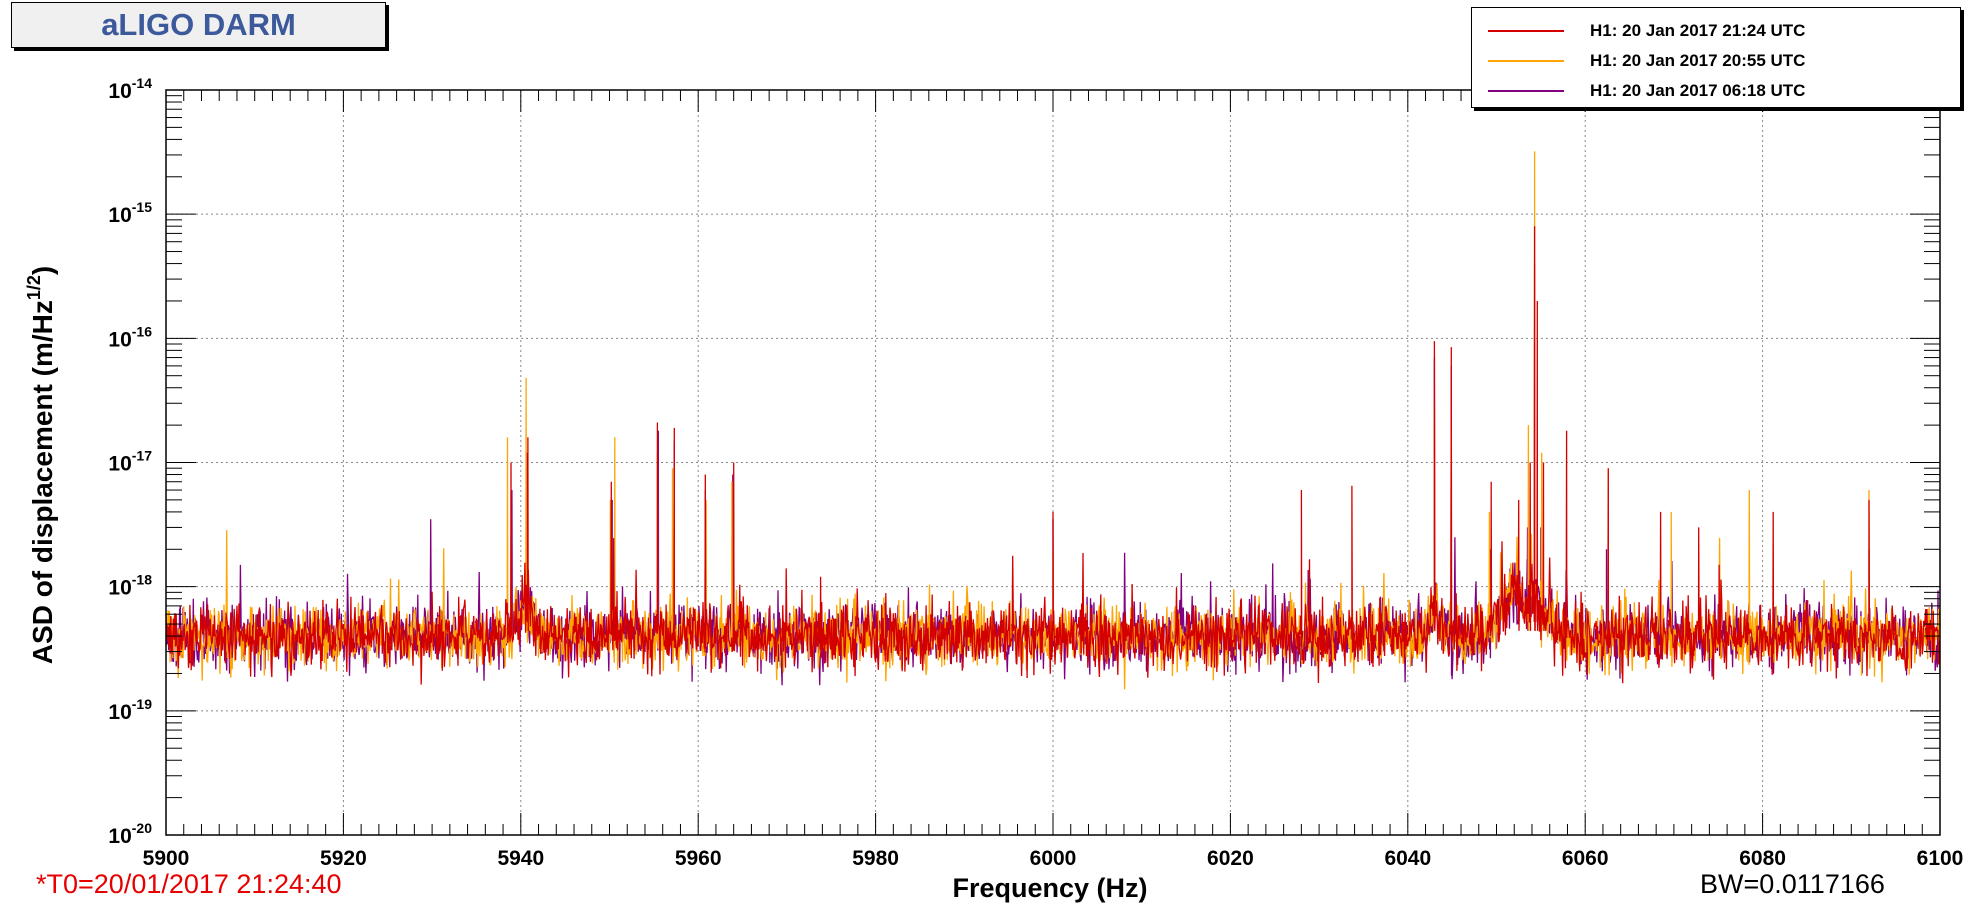 The image size is (1970, 905). What do you see at coordinates (1407, 858) in the screenshot?
I see `x-tick-label: 6040` at bounding box center [1407, 858].